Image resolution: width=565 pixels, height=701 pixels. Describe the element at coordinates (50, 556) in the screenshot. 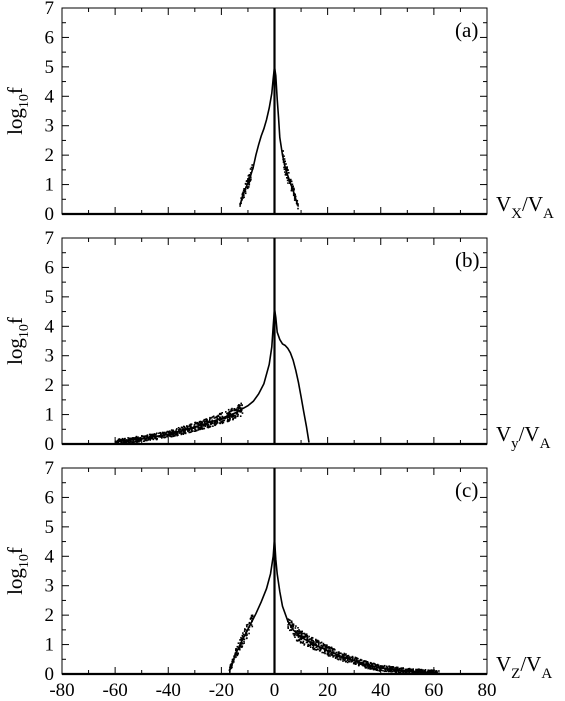

I see `panel-c-ytick-label: 4` at that location.